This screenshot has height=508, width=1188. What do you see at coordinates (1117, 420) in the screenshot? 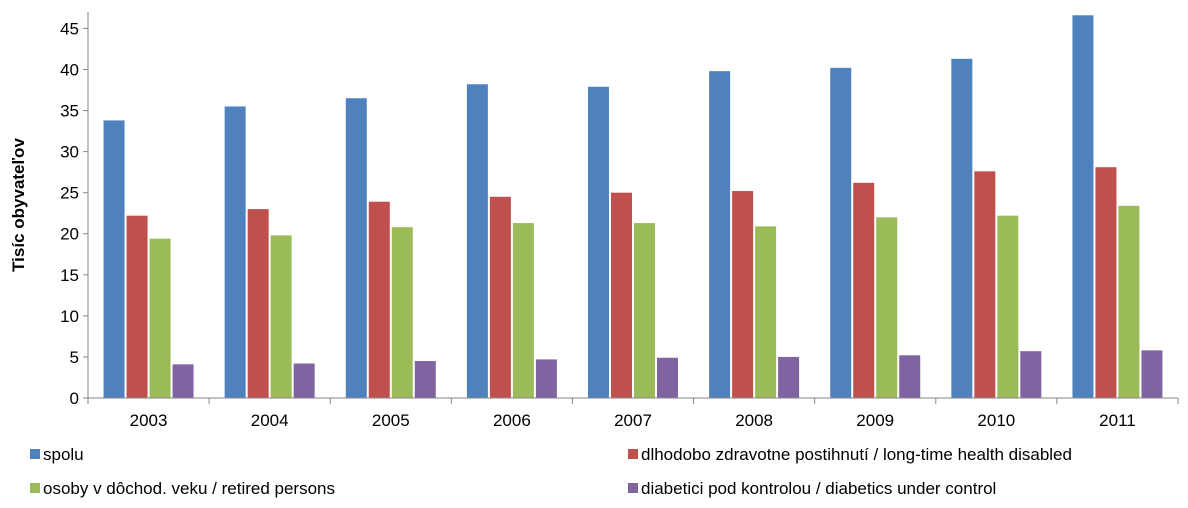
I see `x-tick-label-2011: 2011` at bounding box center [1117, 420].